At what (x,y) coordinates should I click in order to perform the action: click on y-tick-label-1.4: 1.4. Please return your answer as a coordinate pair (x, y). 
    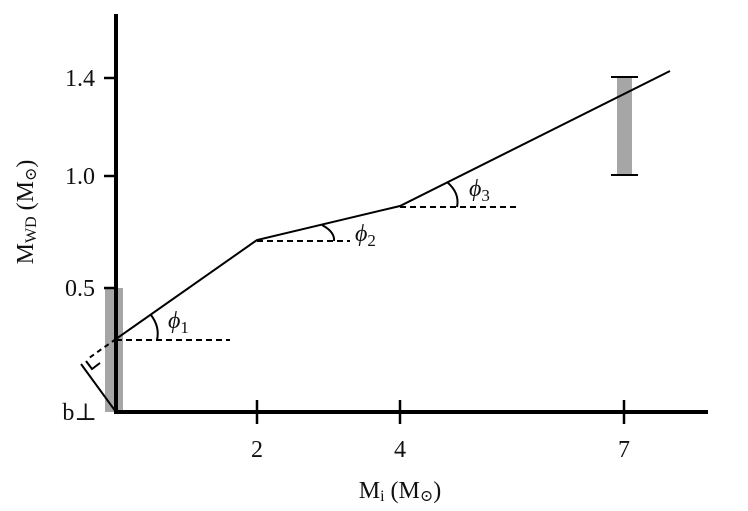
    Looking at the image, I should click on (80, 79).